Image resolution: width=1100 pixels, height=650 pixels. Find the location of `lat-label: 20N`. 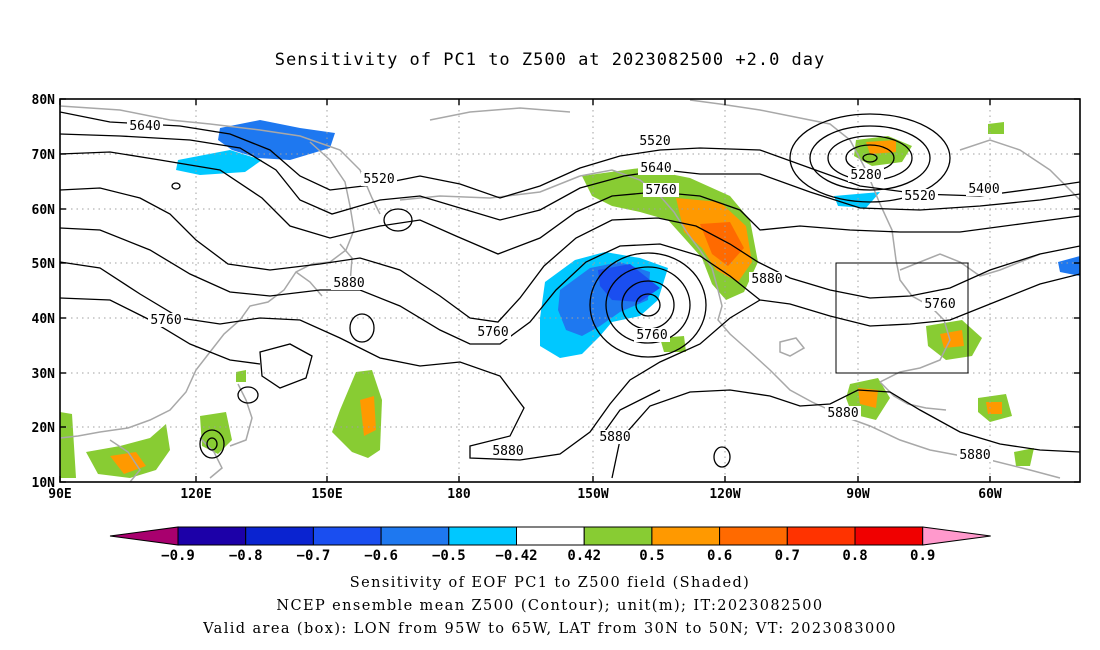

lat-label: 20N is located at coordinates (44, 428).